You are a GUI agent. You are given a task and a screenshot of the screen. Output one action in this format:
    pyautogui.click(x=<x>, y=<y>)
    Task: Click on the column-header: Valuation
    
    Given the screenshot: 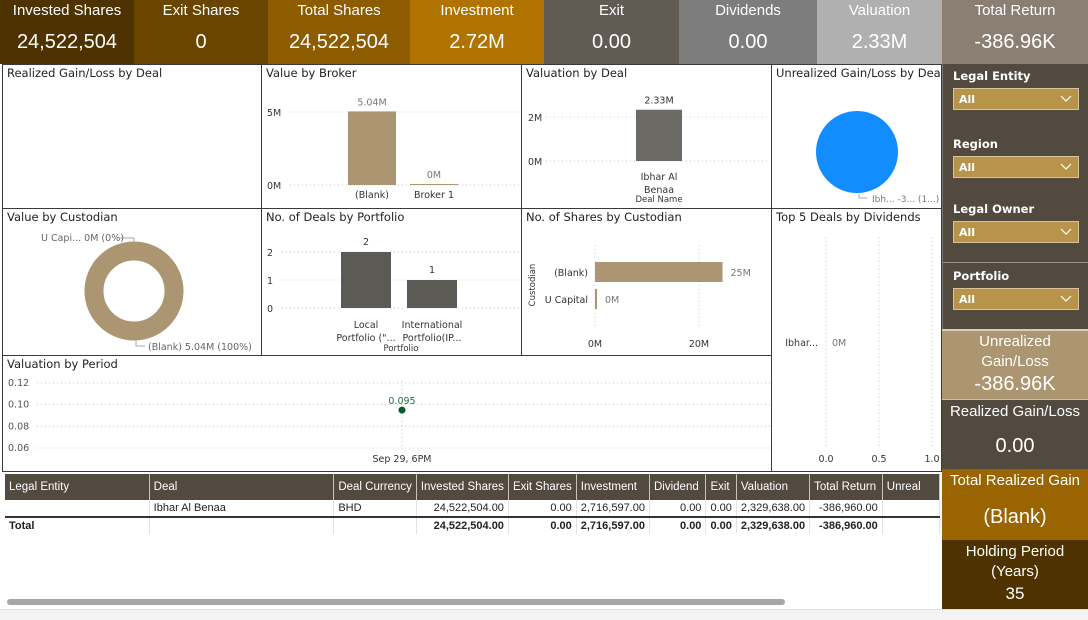 What is the action you would take?
    pyautogui.click(x=773, y=487)
    